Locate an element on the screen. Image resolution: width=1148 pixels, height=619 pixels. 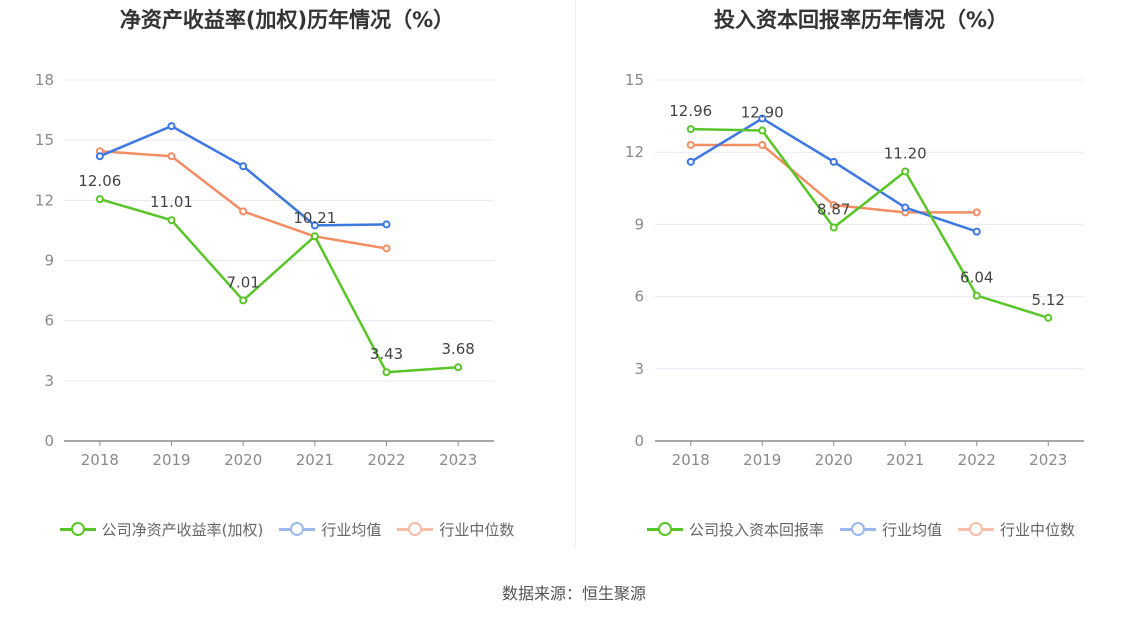
data-label: 11.01 is located at coordinates (171, 202).